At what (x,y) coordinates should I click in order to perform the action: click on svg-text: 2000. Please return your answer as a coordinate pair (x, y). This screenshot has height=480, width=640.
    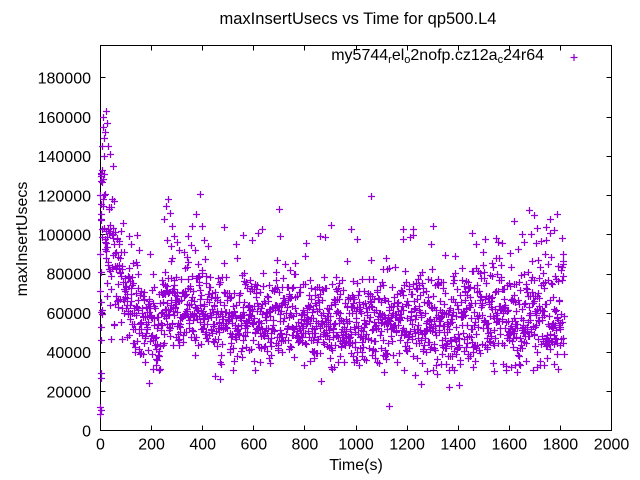
    Looking at the image, I should click on (612, 445).